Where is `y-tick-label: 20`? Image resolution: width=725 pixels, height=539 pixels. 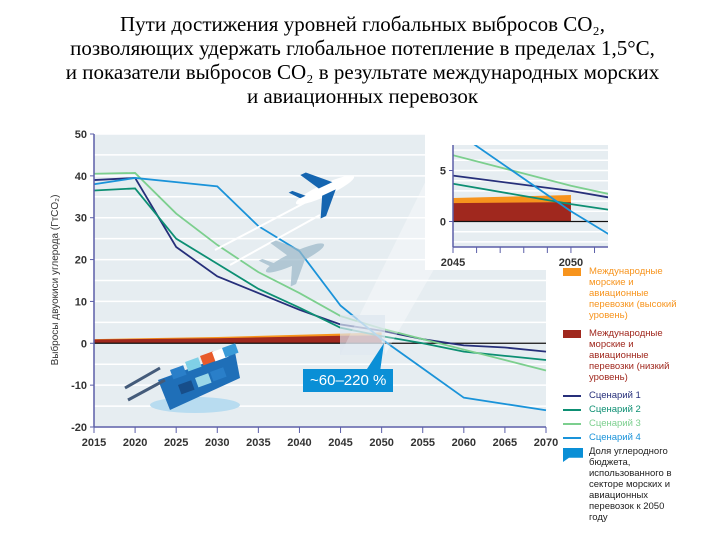
y-tick-label: 20 is located at coordinates (81, 261).